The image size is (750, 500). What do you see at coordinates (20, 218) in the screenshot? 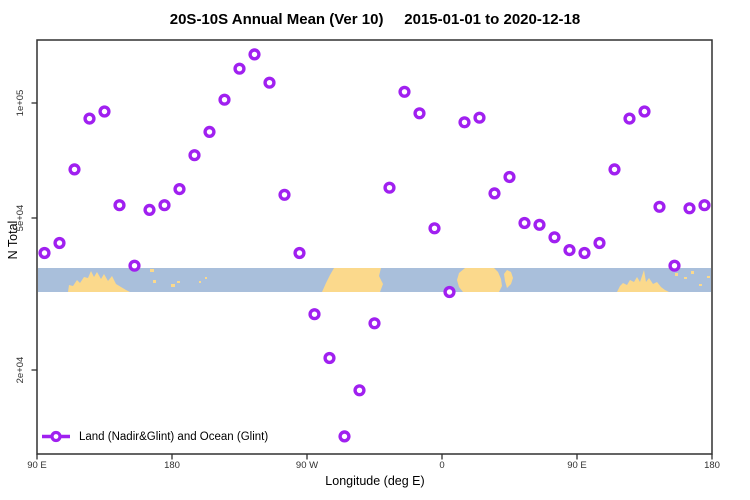
I see `y-tick-label: 5e+04` at bounding box center [20, 218].